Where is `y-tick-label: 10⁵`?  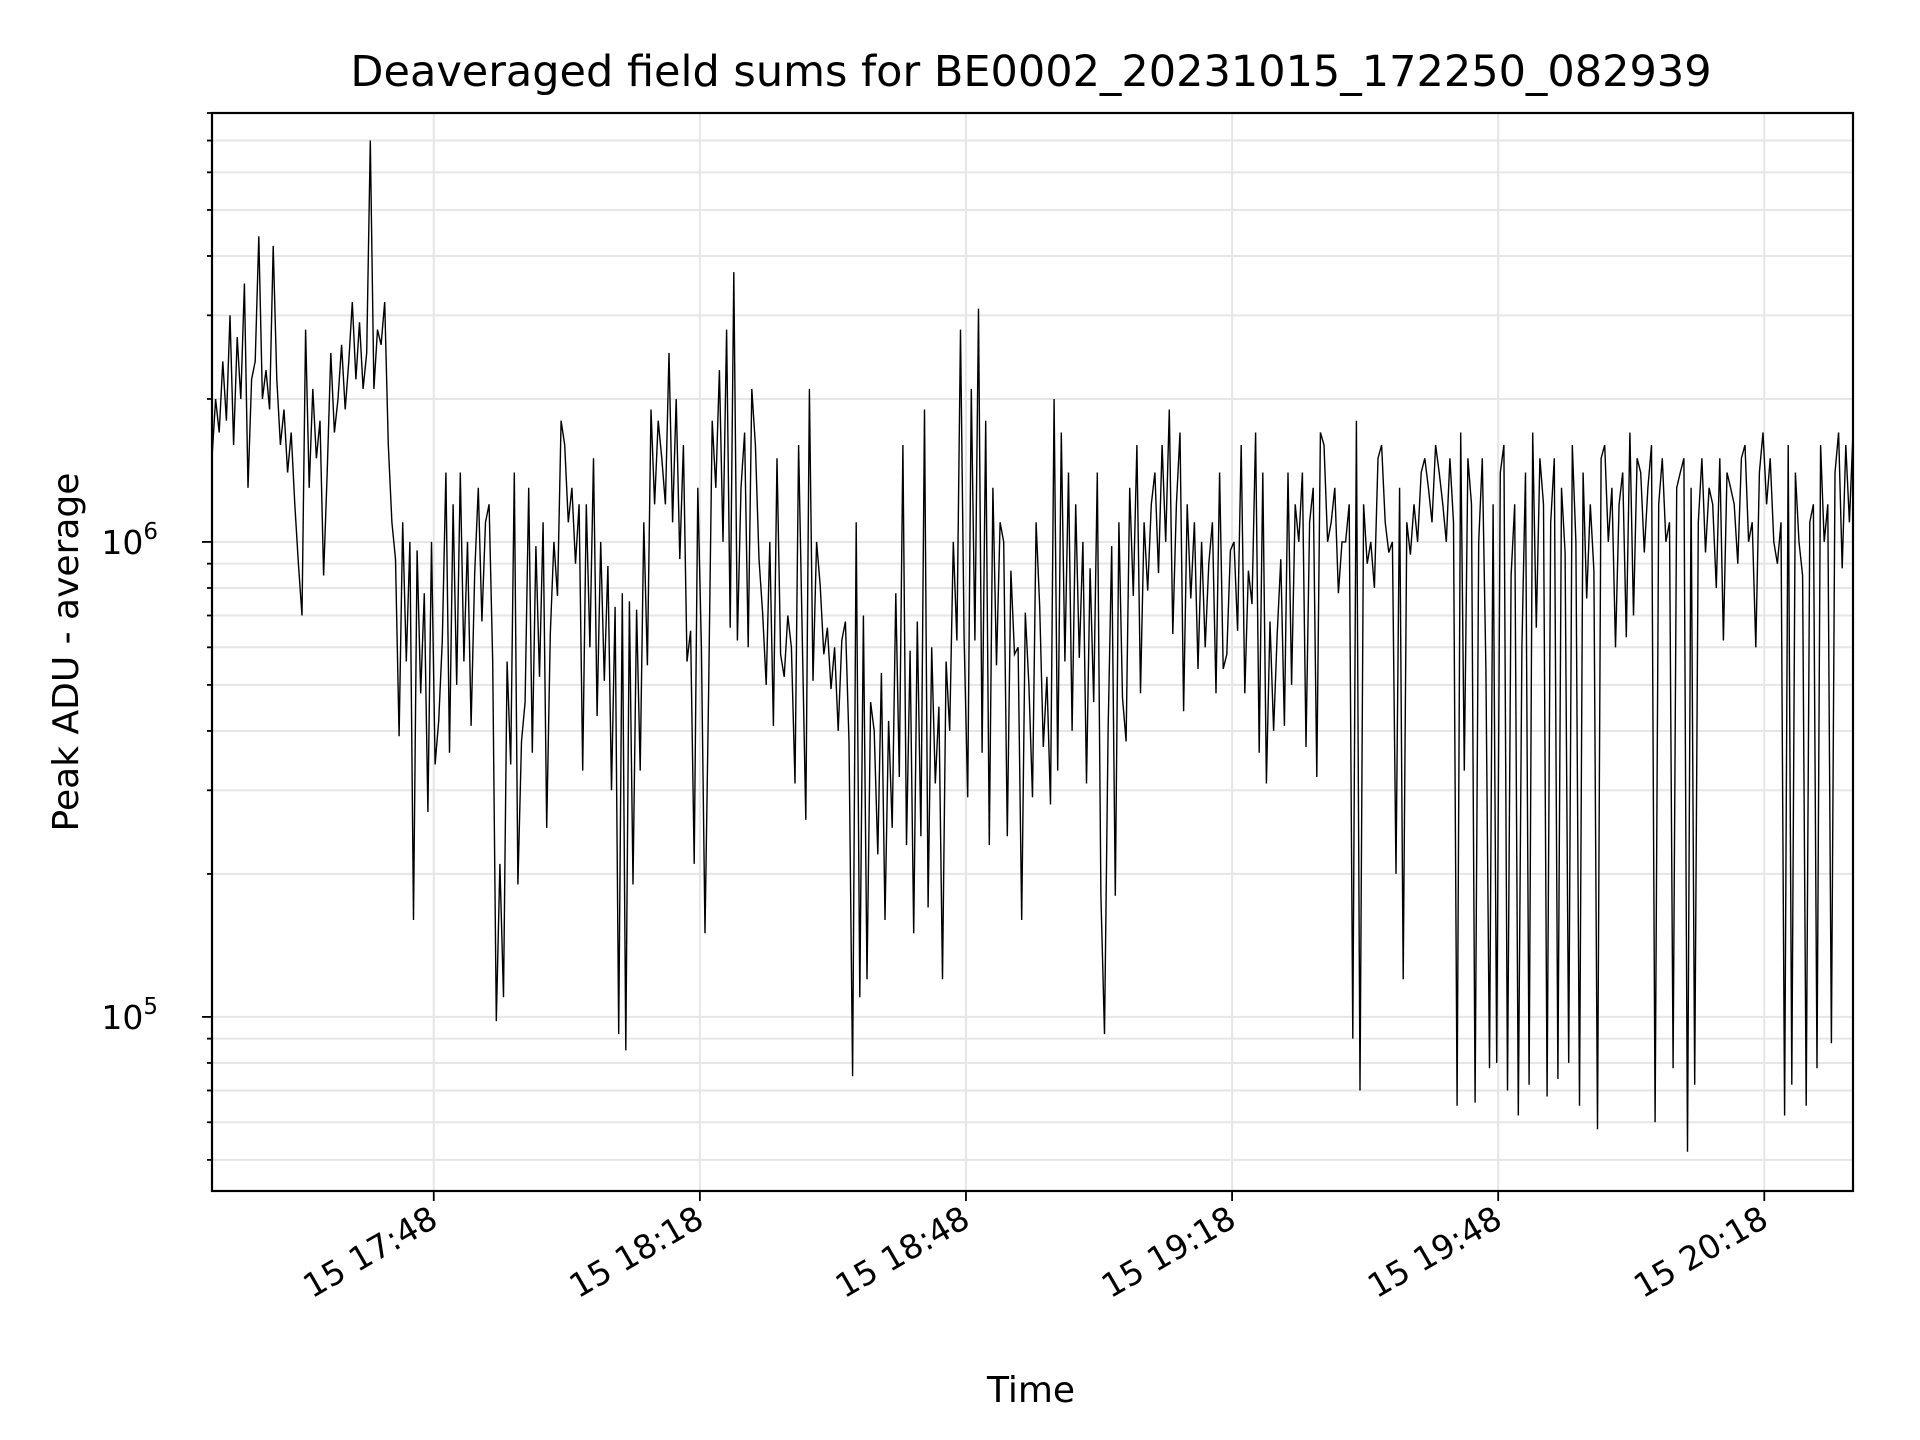
y-tick-label: 10⁵ is located at coordinates (129, 1015).